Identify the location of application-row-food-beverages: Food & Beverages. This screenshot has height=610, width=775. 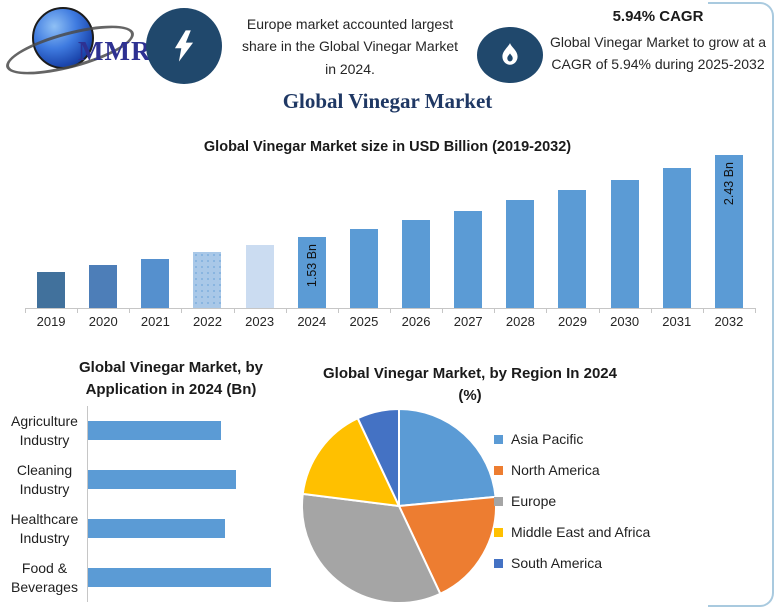
(148, 577).